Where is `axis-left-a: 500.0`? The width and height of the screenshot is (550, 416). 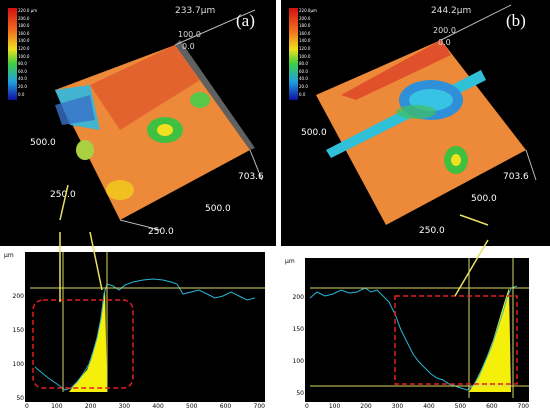
axis-left-a: 500.0 is located at coordinates (43, 143).